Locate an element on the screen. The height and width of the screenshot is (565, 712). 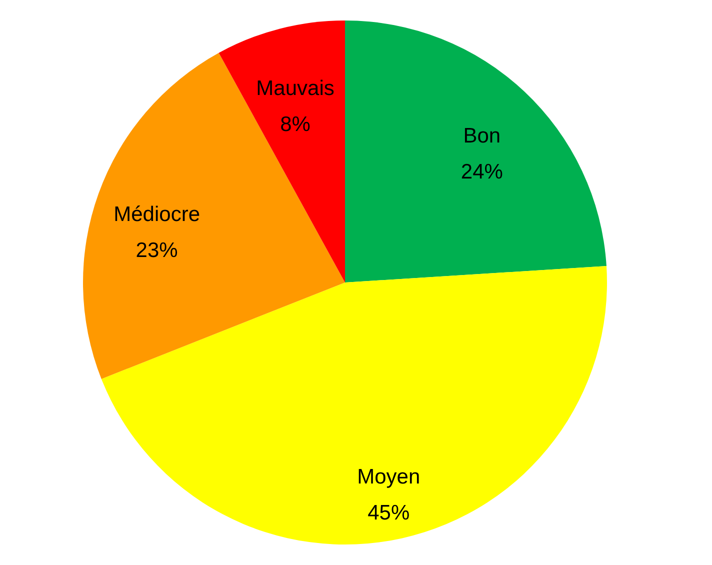
data-label: 8% is located at coordinates (295, 124).